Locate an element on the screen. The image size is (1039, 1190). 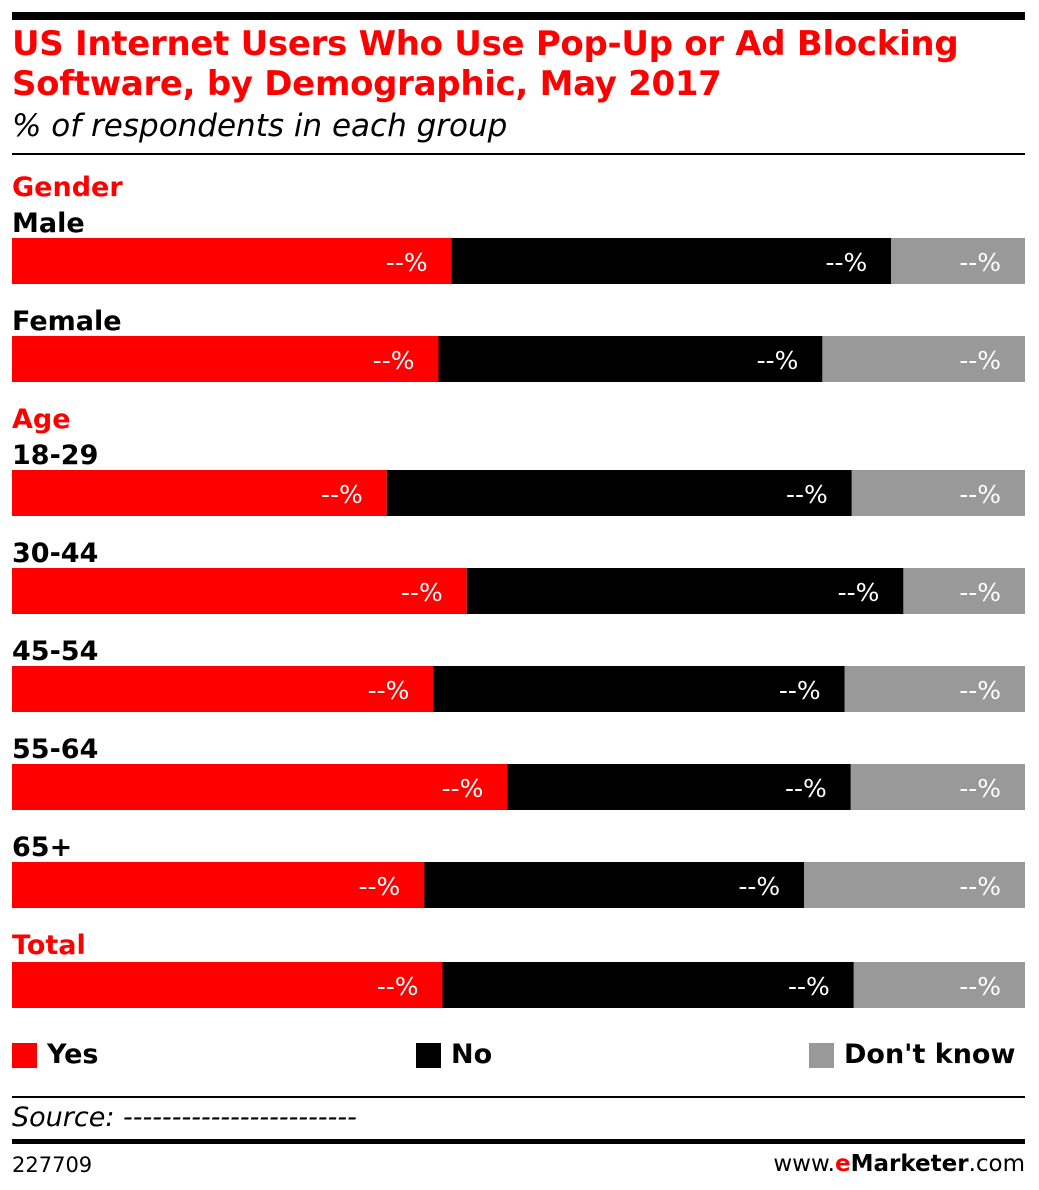
bar-total-don-t-know is located at coordinates (939, 985).